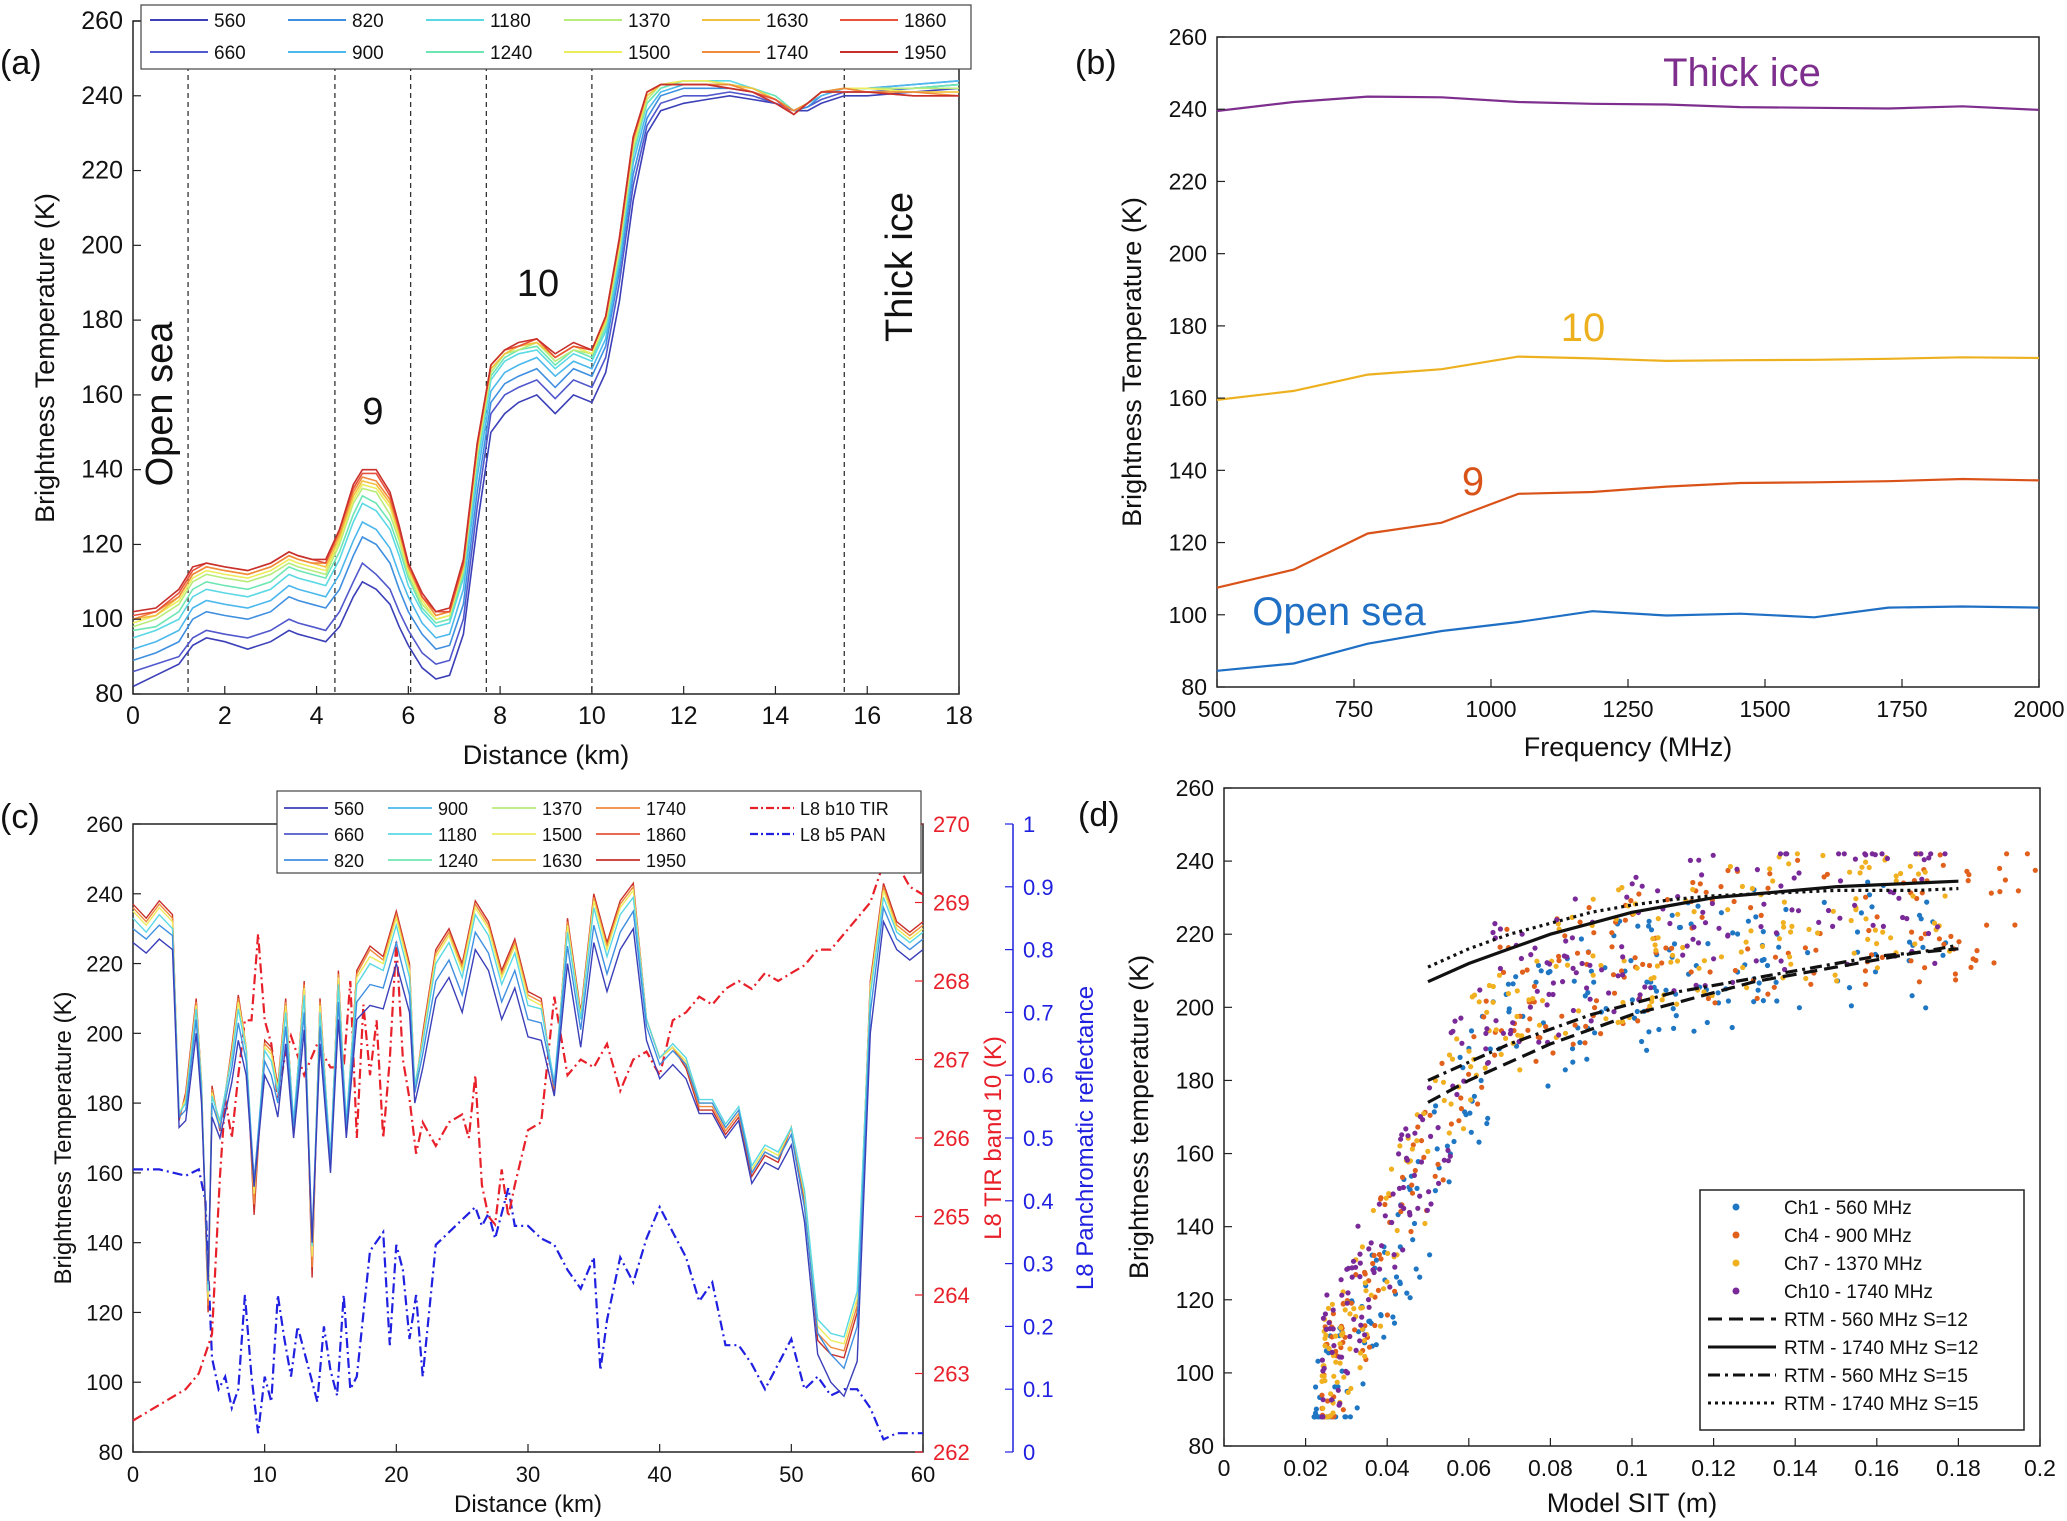  What do you see at coordinates (396, 1474) in the screenshot?
I see `panel-c-x-tick-label: 20` at bounding box center [396, 1474].